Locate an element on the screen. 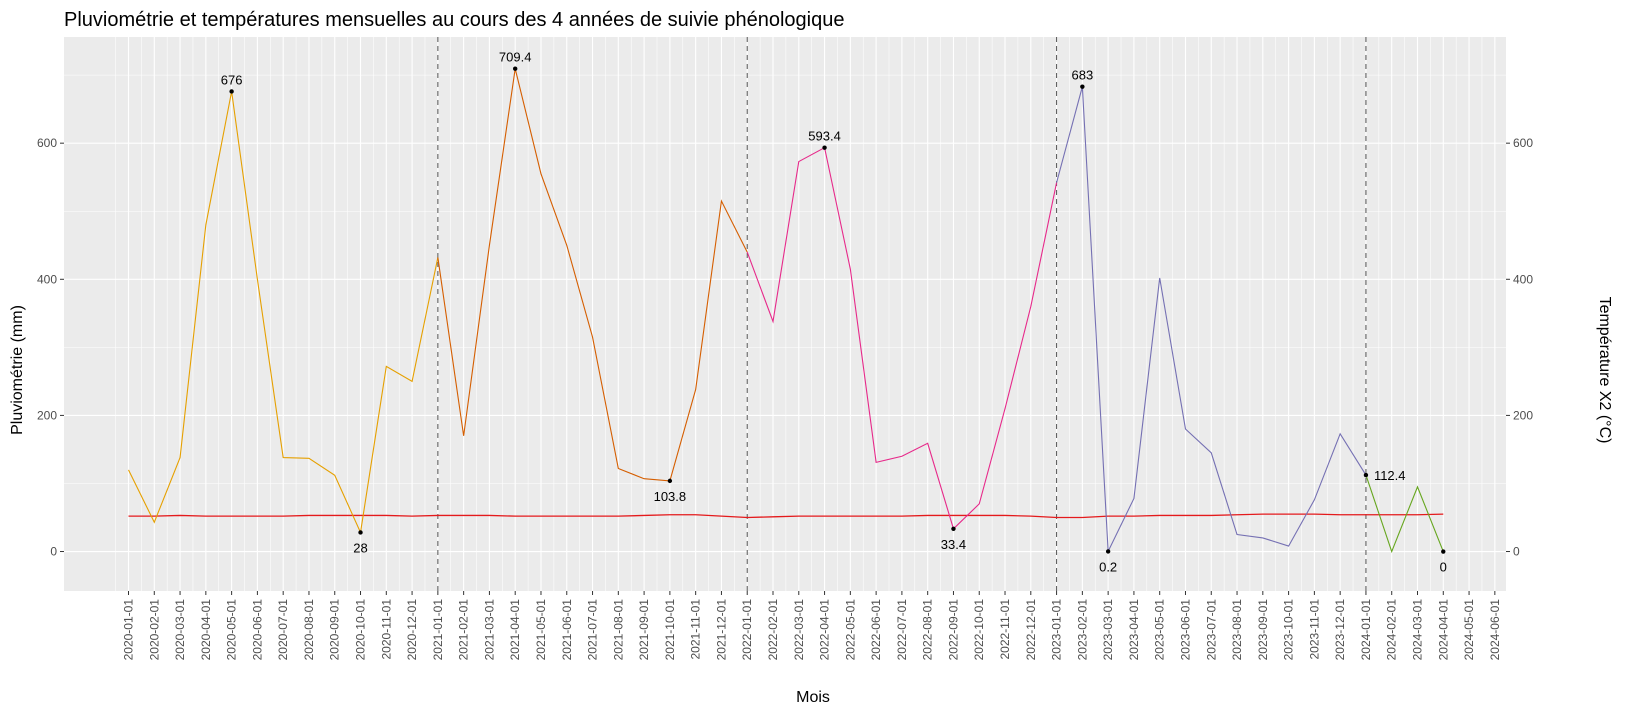 The image size is (1626, 717). temperature-line is located at coordinates (786, 516).